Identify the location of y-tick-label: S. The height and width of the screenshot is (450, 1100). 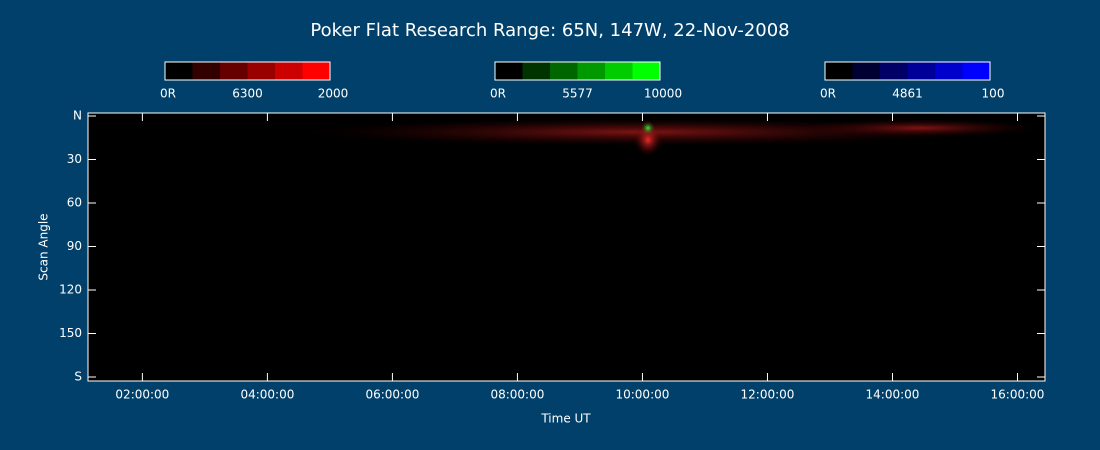
(78, 377).